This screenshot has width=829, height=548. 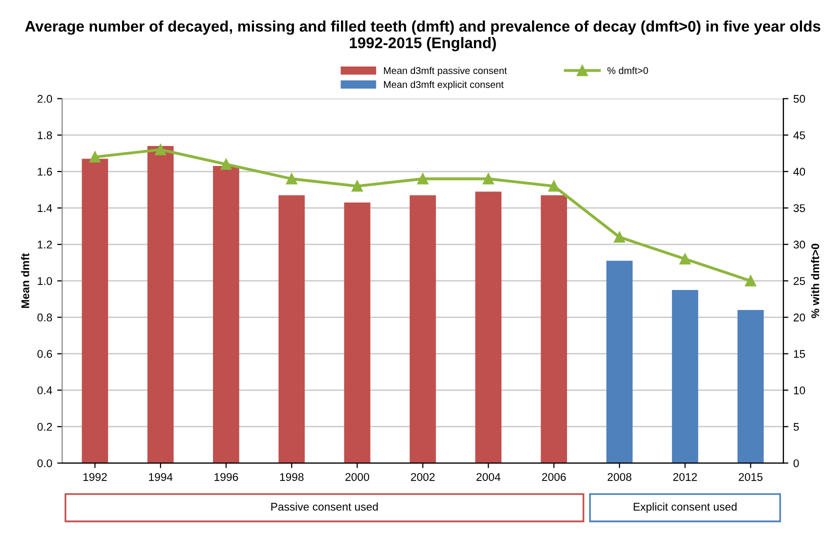 What do you see at coordinates (292, 477) in the screenshot?
I see `x-tick-label: 1998` at bounding box center [292, 477].